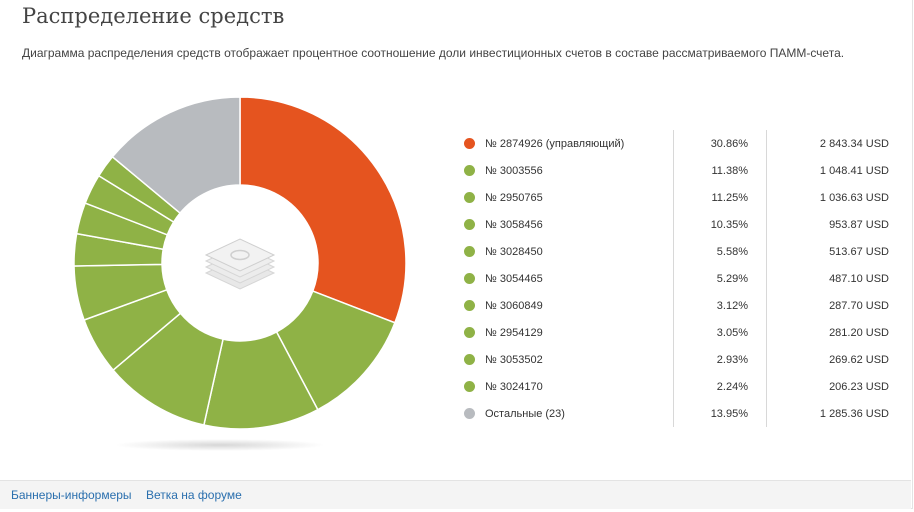 The height and width of the screenshot is (512, 914). Describe the element at coordinates (720, 224) in the screenshot. I see `legend-percent: 10.35%` at that location.